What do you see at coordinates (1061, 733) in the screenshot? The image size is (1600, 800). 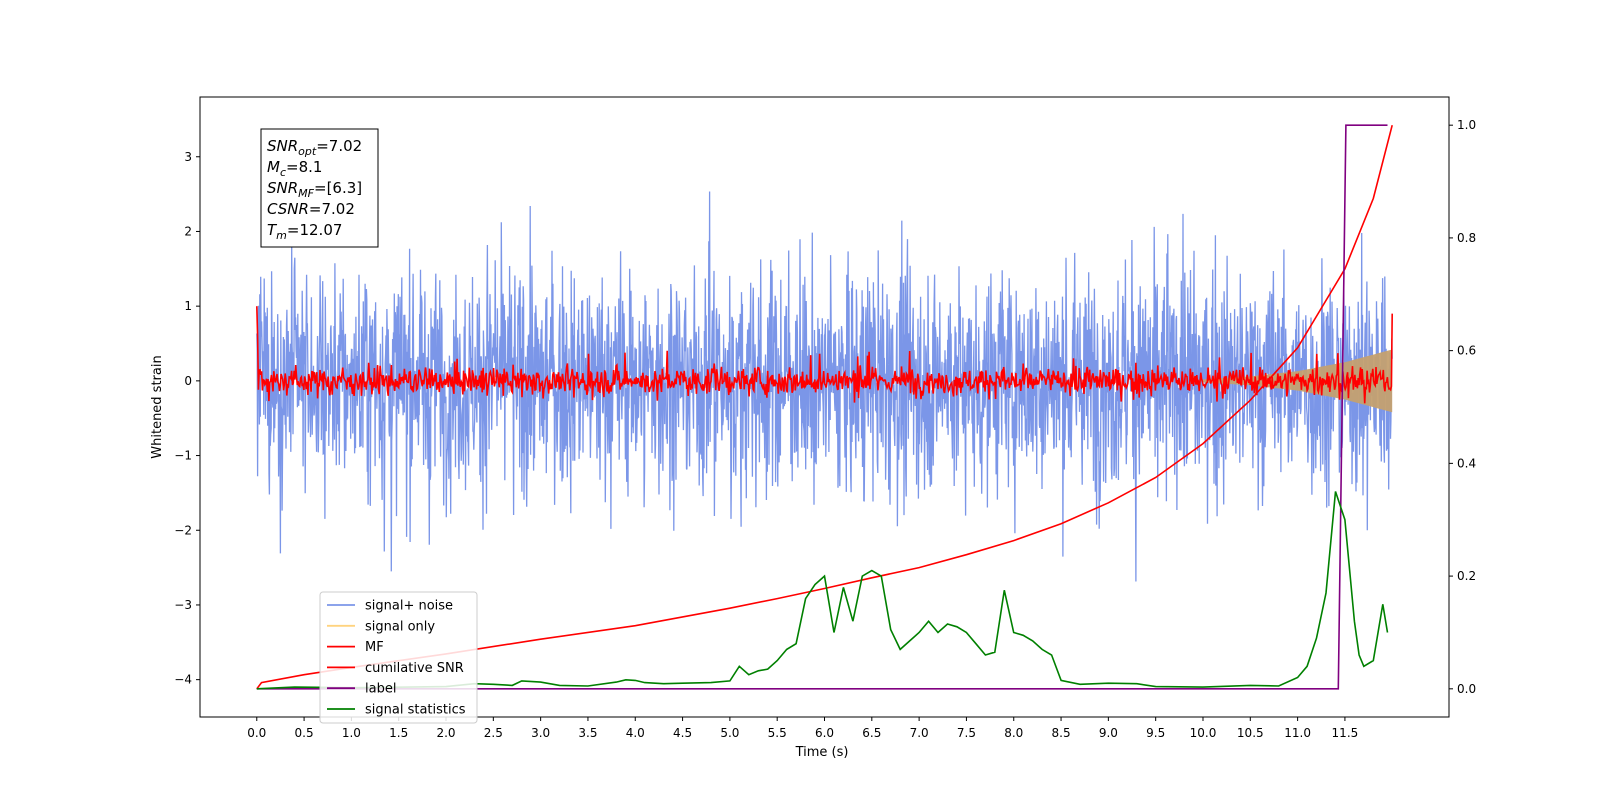 I see `x-tick-label: 8.5` at bounding box center [1061, 733].